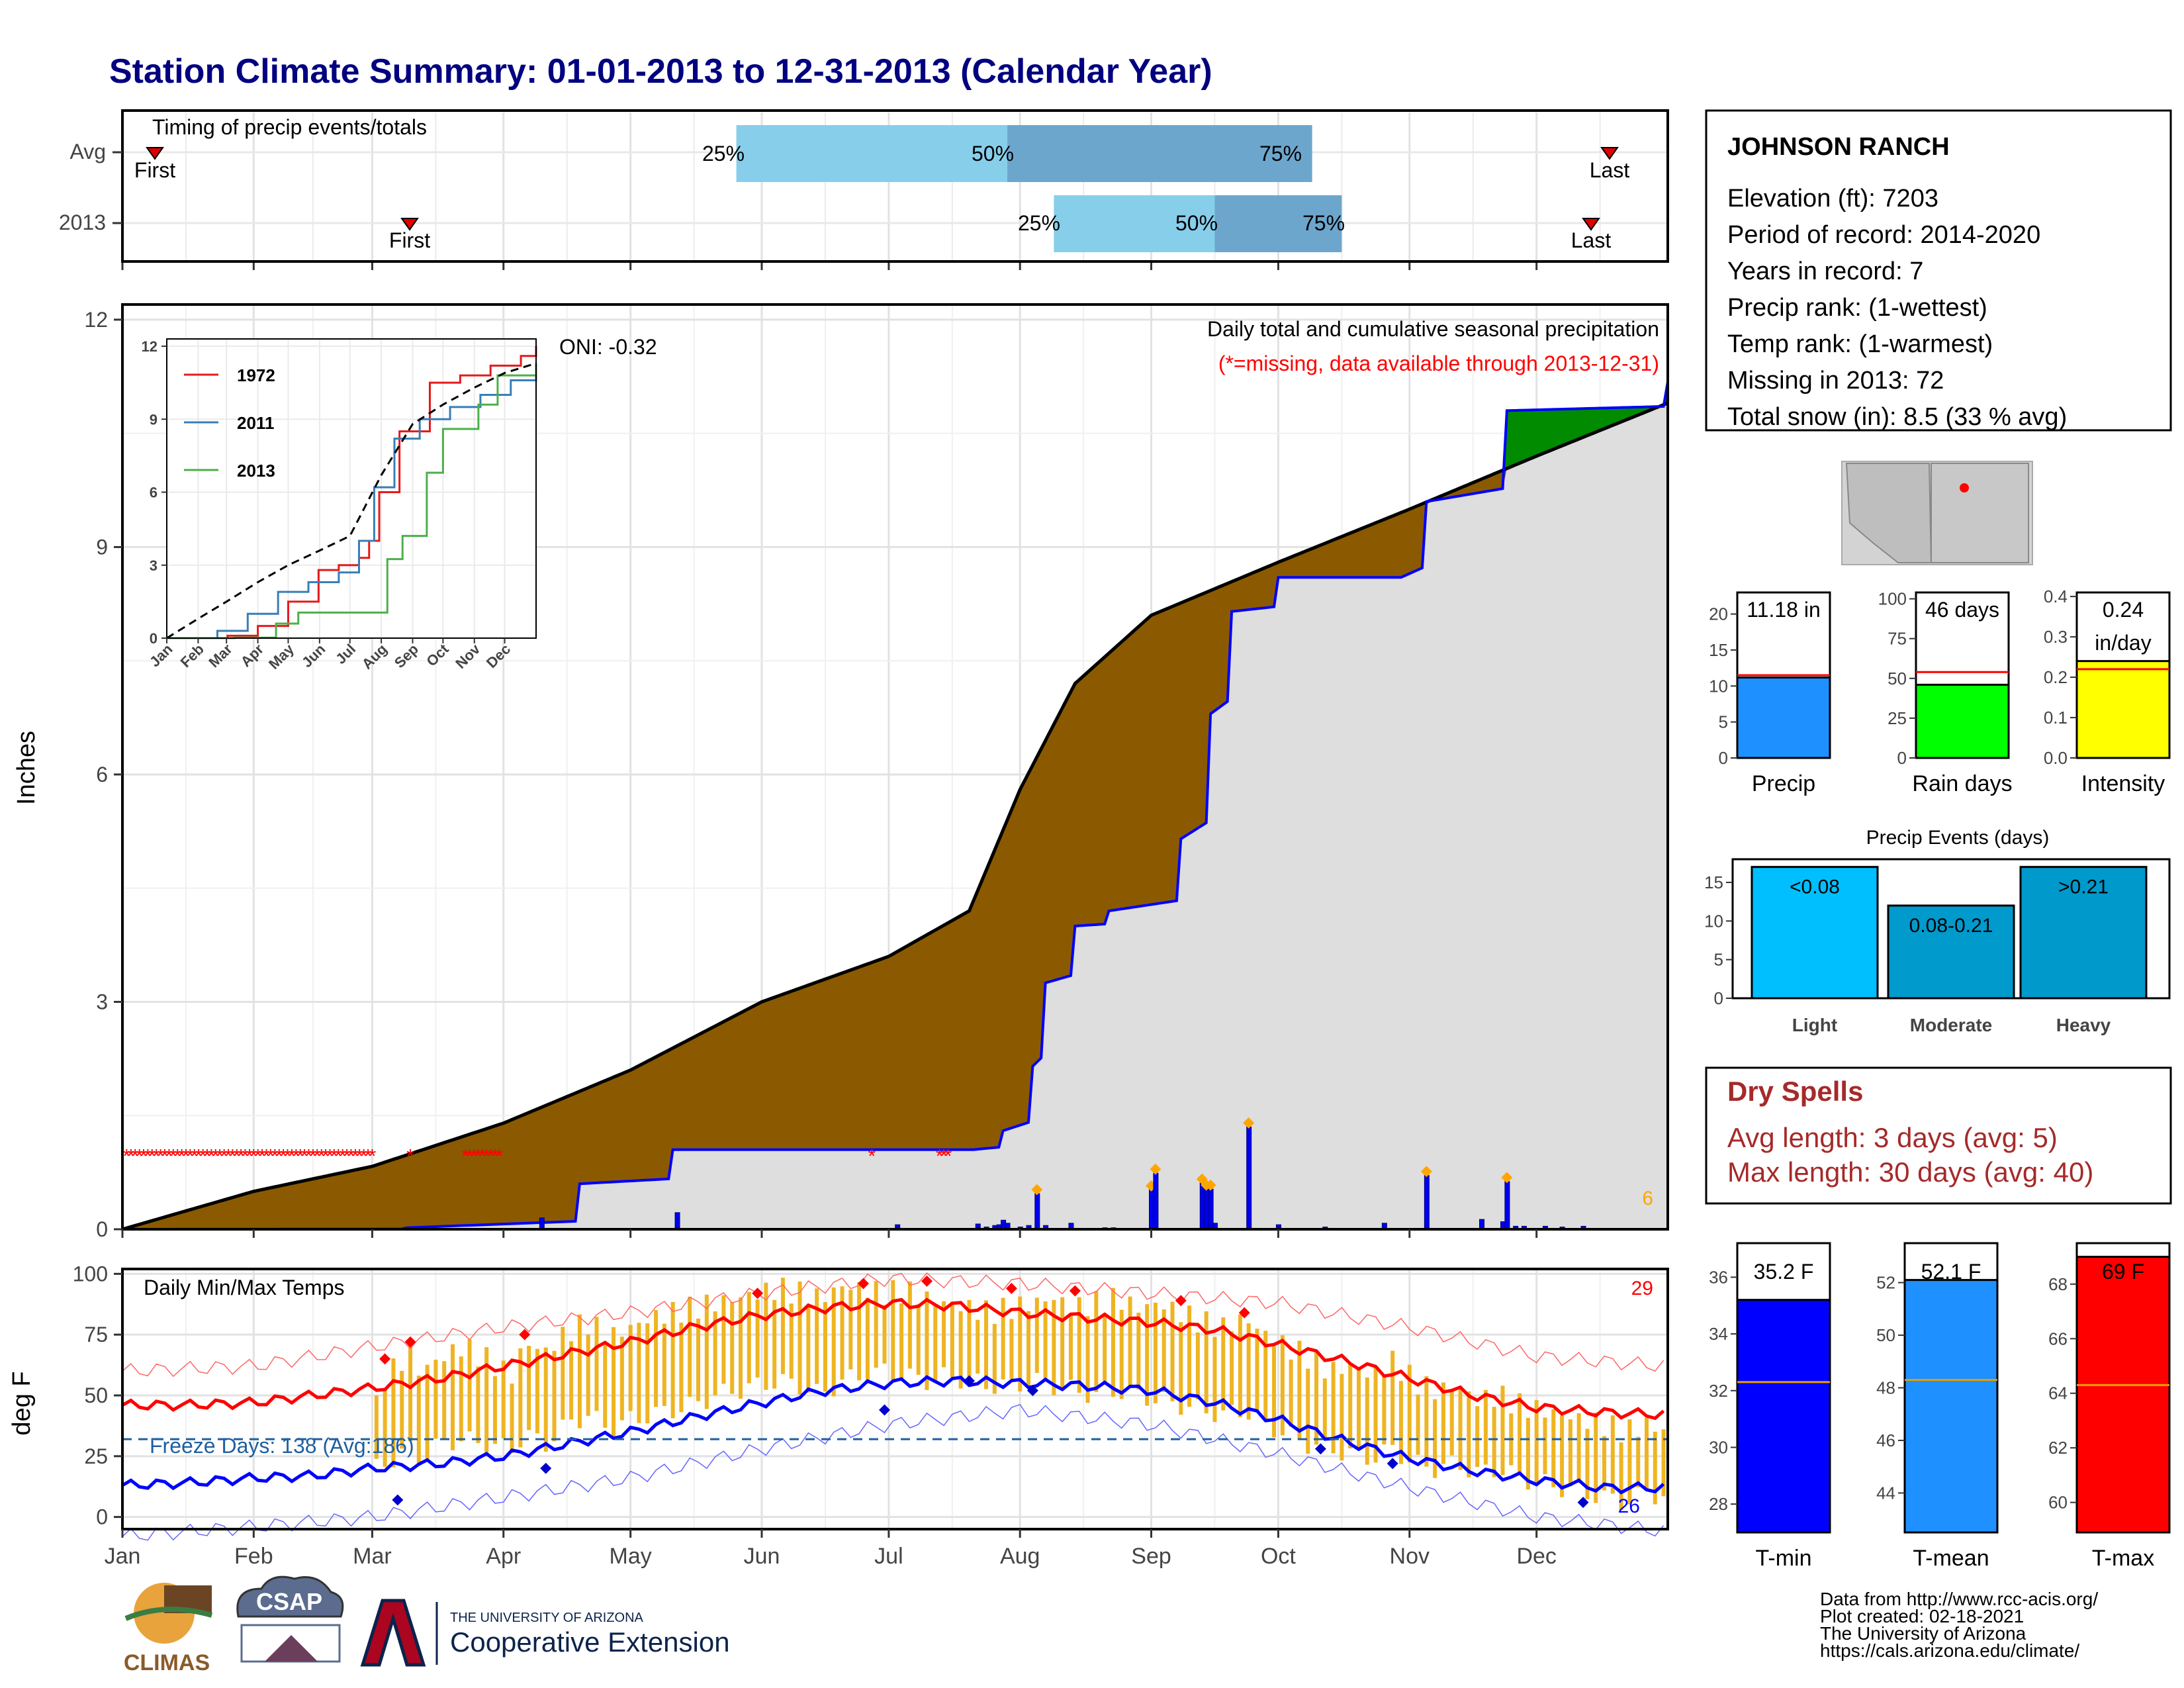 Image resolution: width=2184 pixels, height=1688 pixels. What do you see at coordinates (1610, 170) in the screenshot?
I see `avg-last-label: Last` at bounding box center [1610, 170].